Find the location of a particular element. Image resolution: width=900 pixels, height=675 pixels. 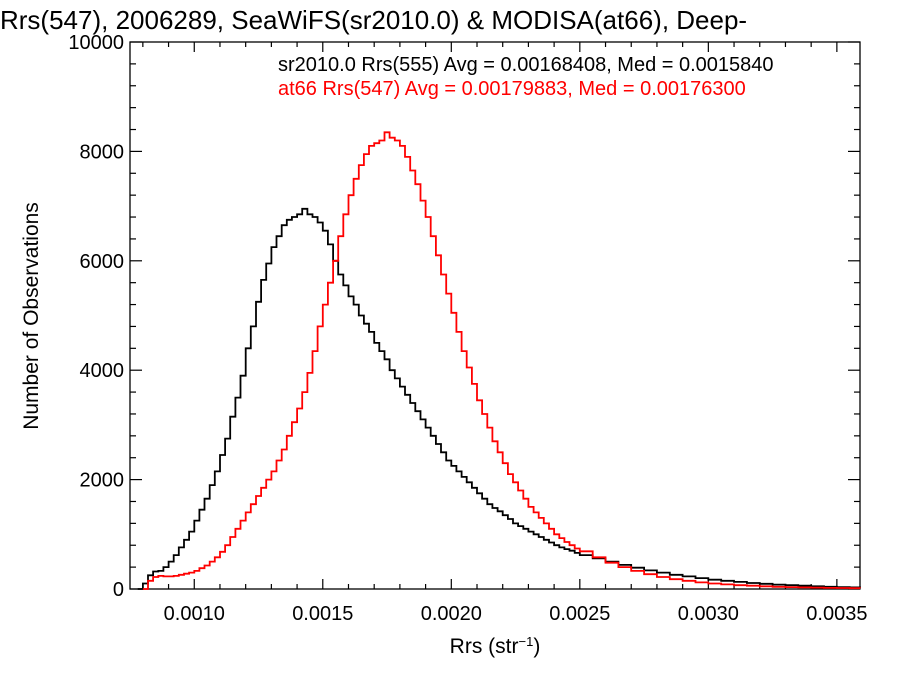

x-tick-label: 0.0010 is located at coordinates (194, 614).